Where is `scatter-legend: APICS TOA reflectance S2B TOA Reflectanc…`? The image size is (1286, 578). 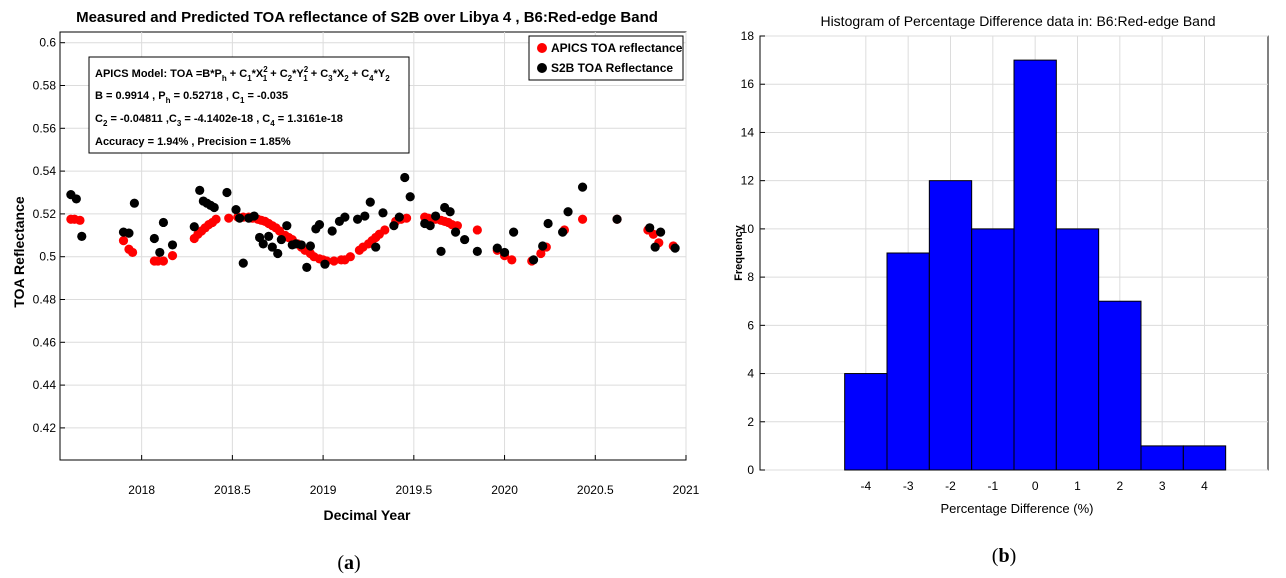
scatter-legend: APICS TOA reflectance S2B TOA Reflectanc… is located at coordinates (606, 58).